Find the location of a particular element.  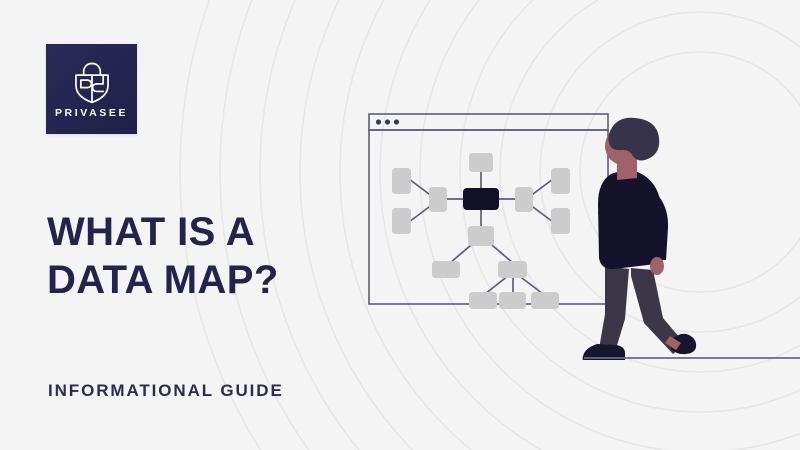

edge-child2-leaf1 is located at coordinates (497, 284).